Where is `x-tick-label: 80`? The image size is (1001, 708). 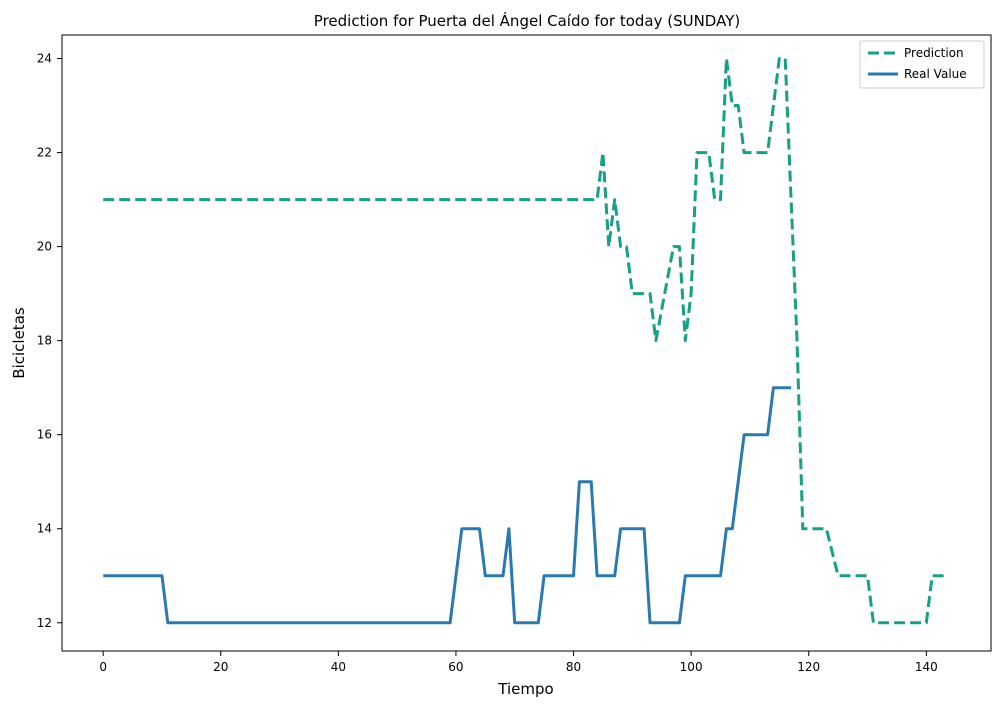
x-tick-label: 80 is located at coordinates (573, 667).